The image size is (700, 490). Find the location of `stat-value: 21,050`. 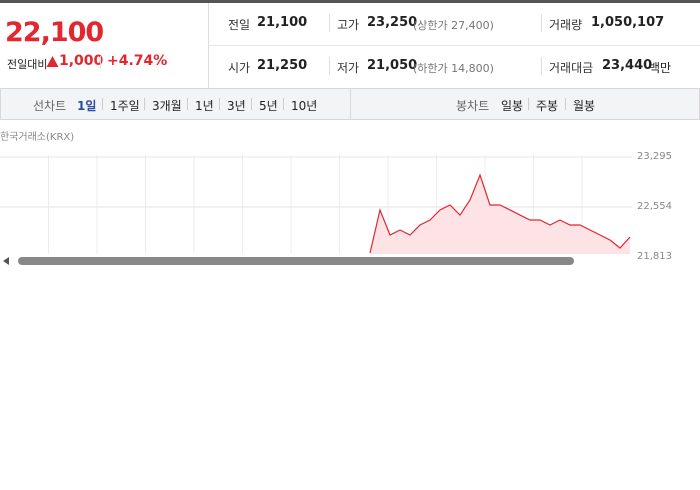

stat-value: 21,050 is located at coordinates (392, 65).